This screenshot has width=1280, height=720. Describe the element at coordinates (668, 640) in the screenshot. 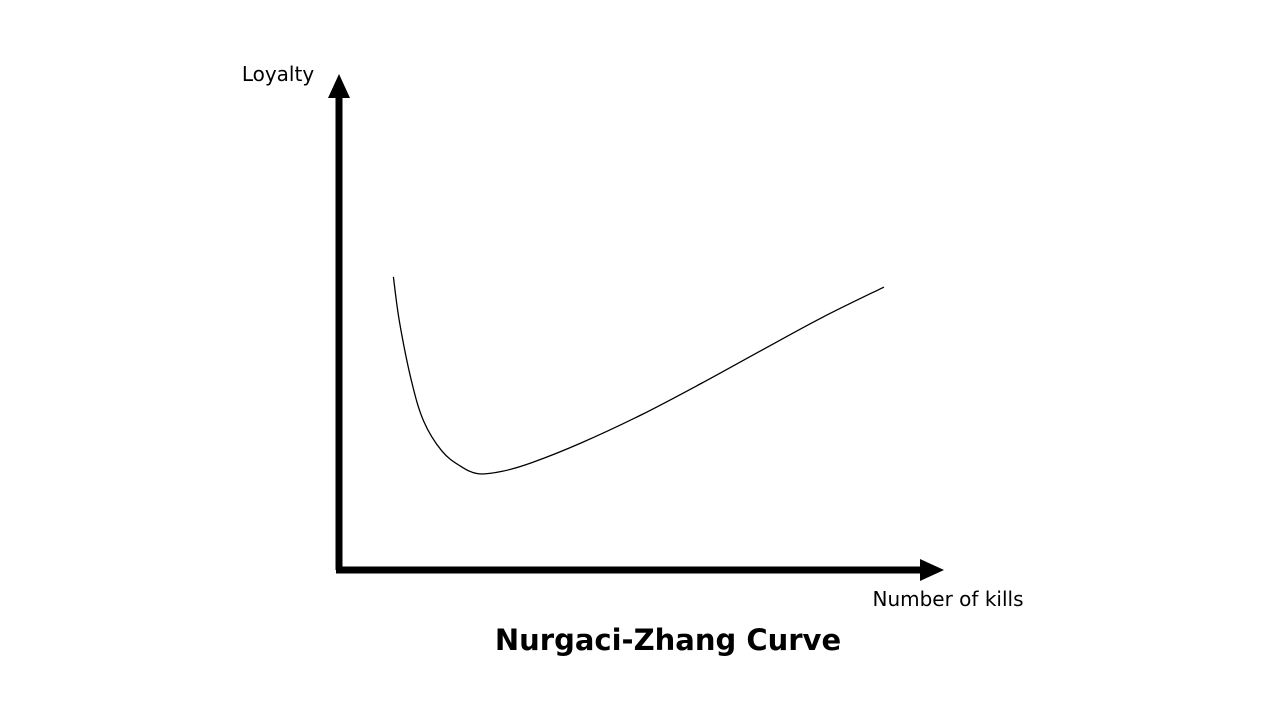

I see `chart-title: Nurgaci-Zhang Curve` at that location.